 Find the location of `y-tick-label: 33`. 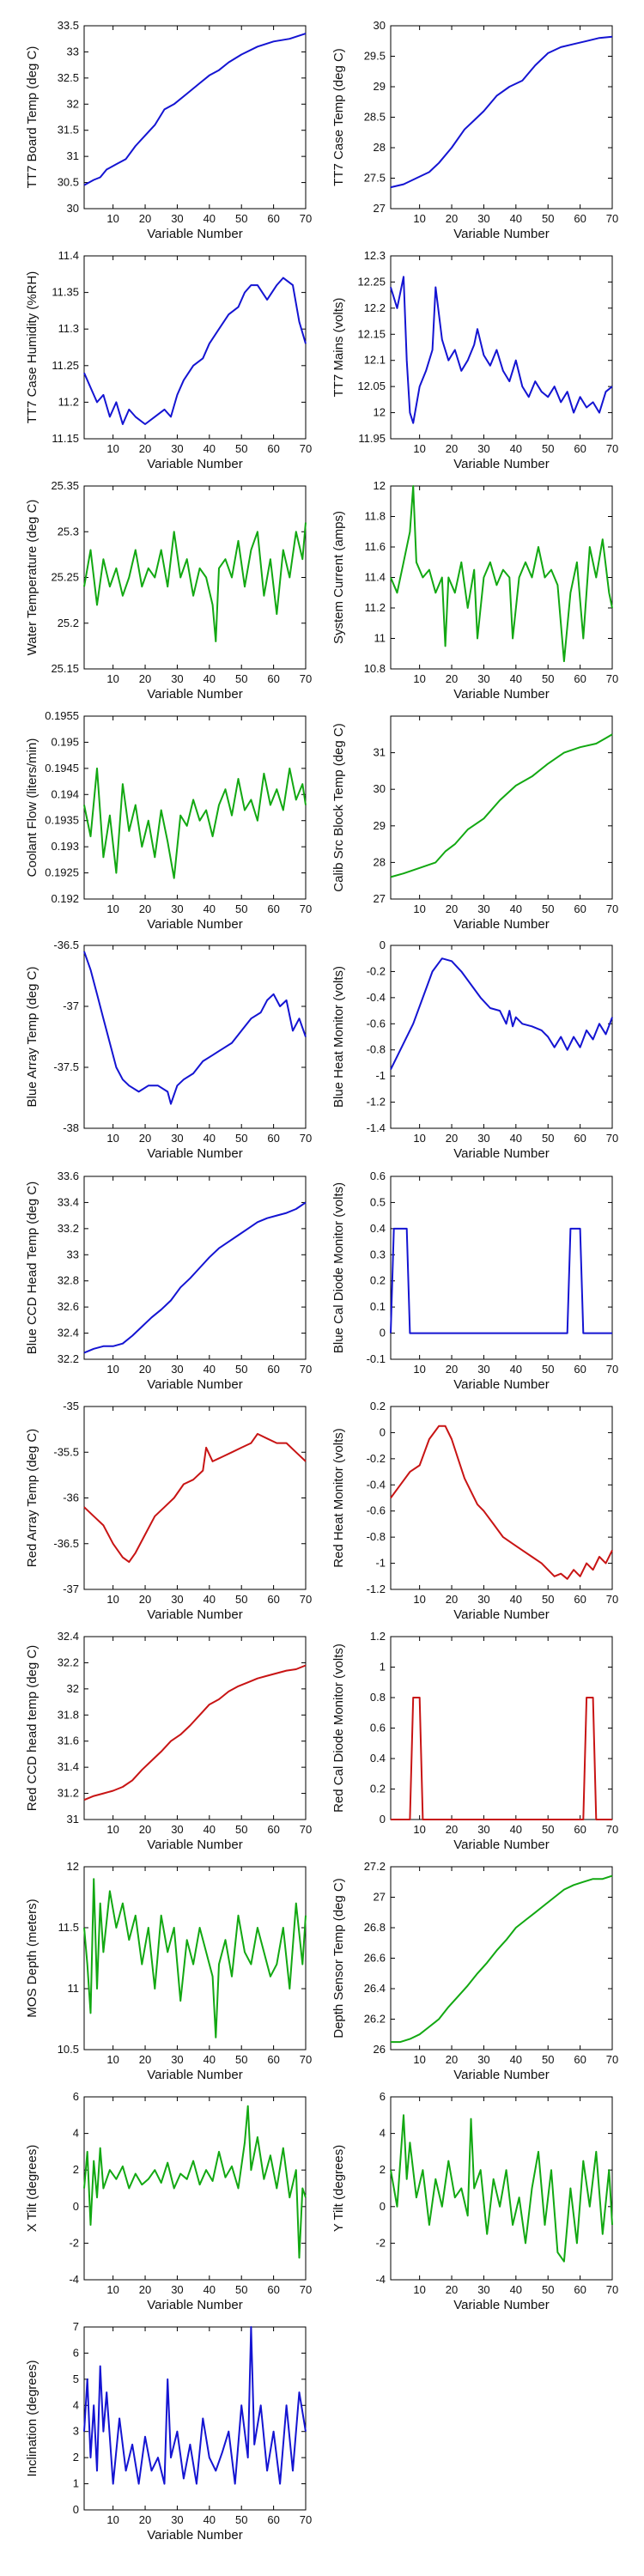

y-tick-label: 33 is located at coordinates (73, 52).